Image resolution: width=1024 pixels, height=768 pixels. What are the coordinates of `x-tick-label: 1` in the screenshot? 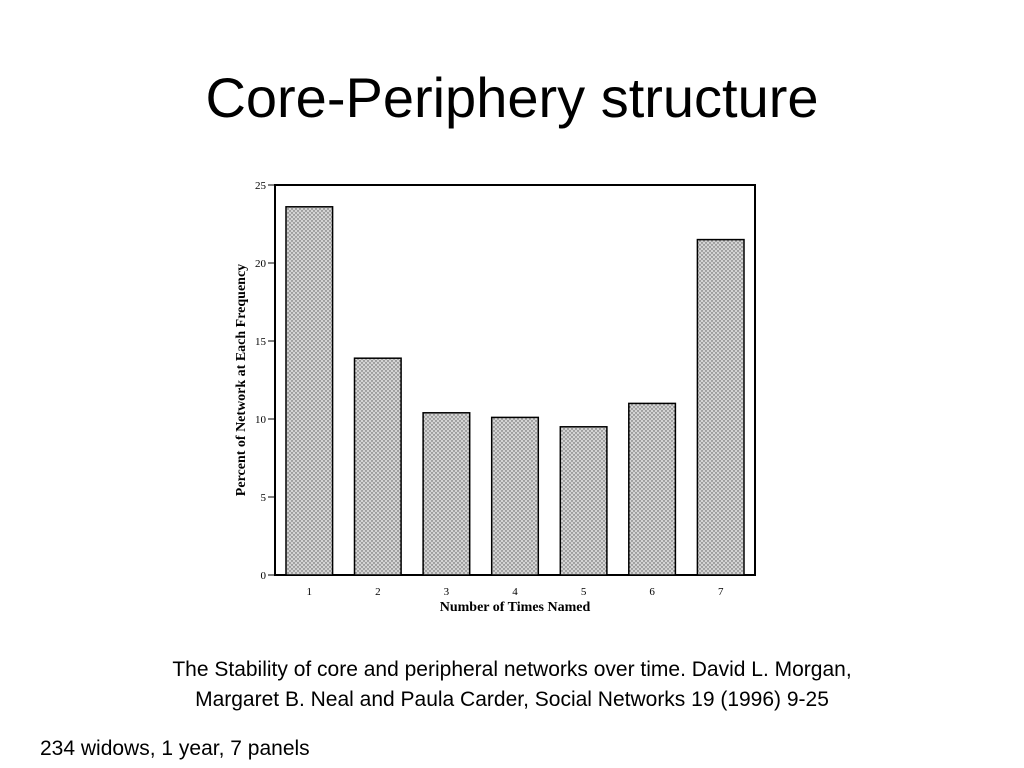 It's located at (310, 592).